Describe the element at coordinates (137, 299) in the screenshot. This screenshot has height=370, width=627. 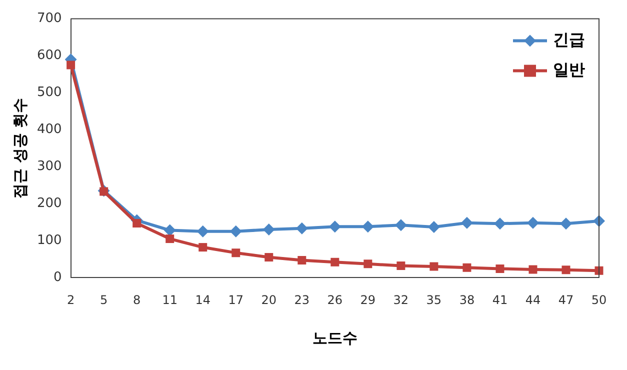
I see `x-tick-label: 8` at that location.